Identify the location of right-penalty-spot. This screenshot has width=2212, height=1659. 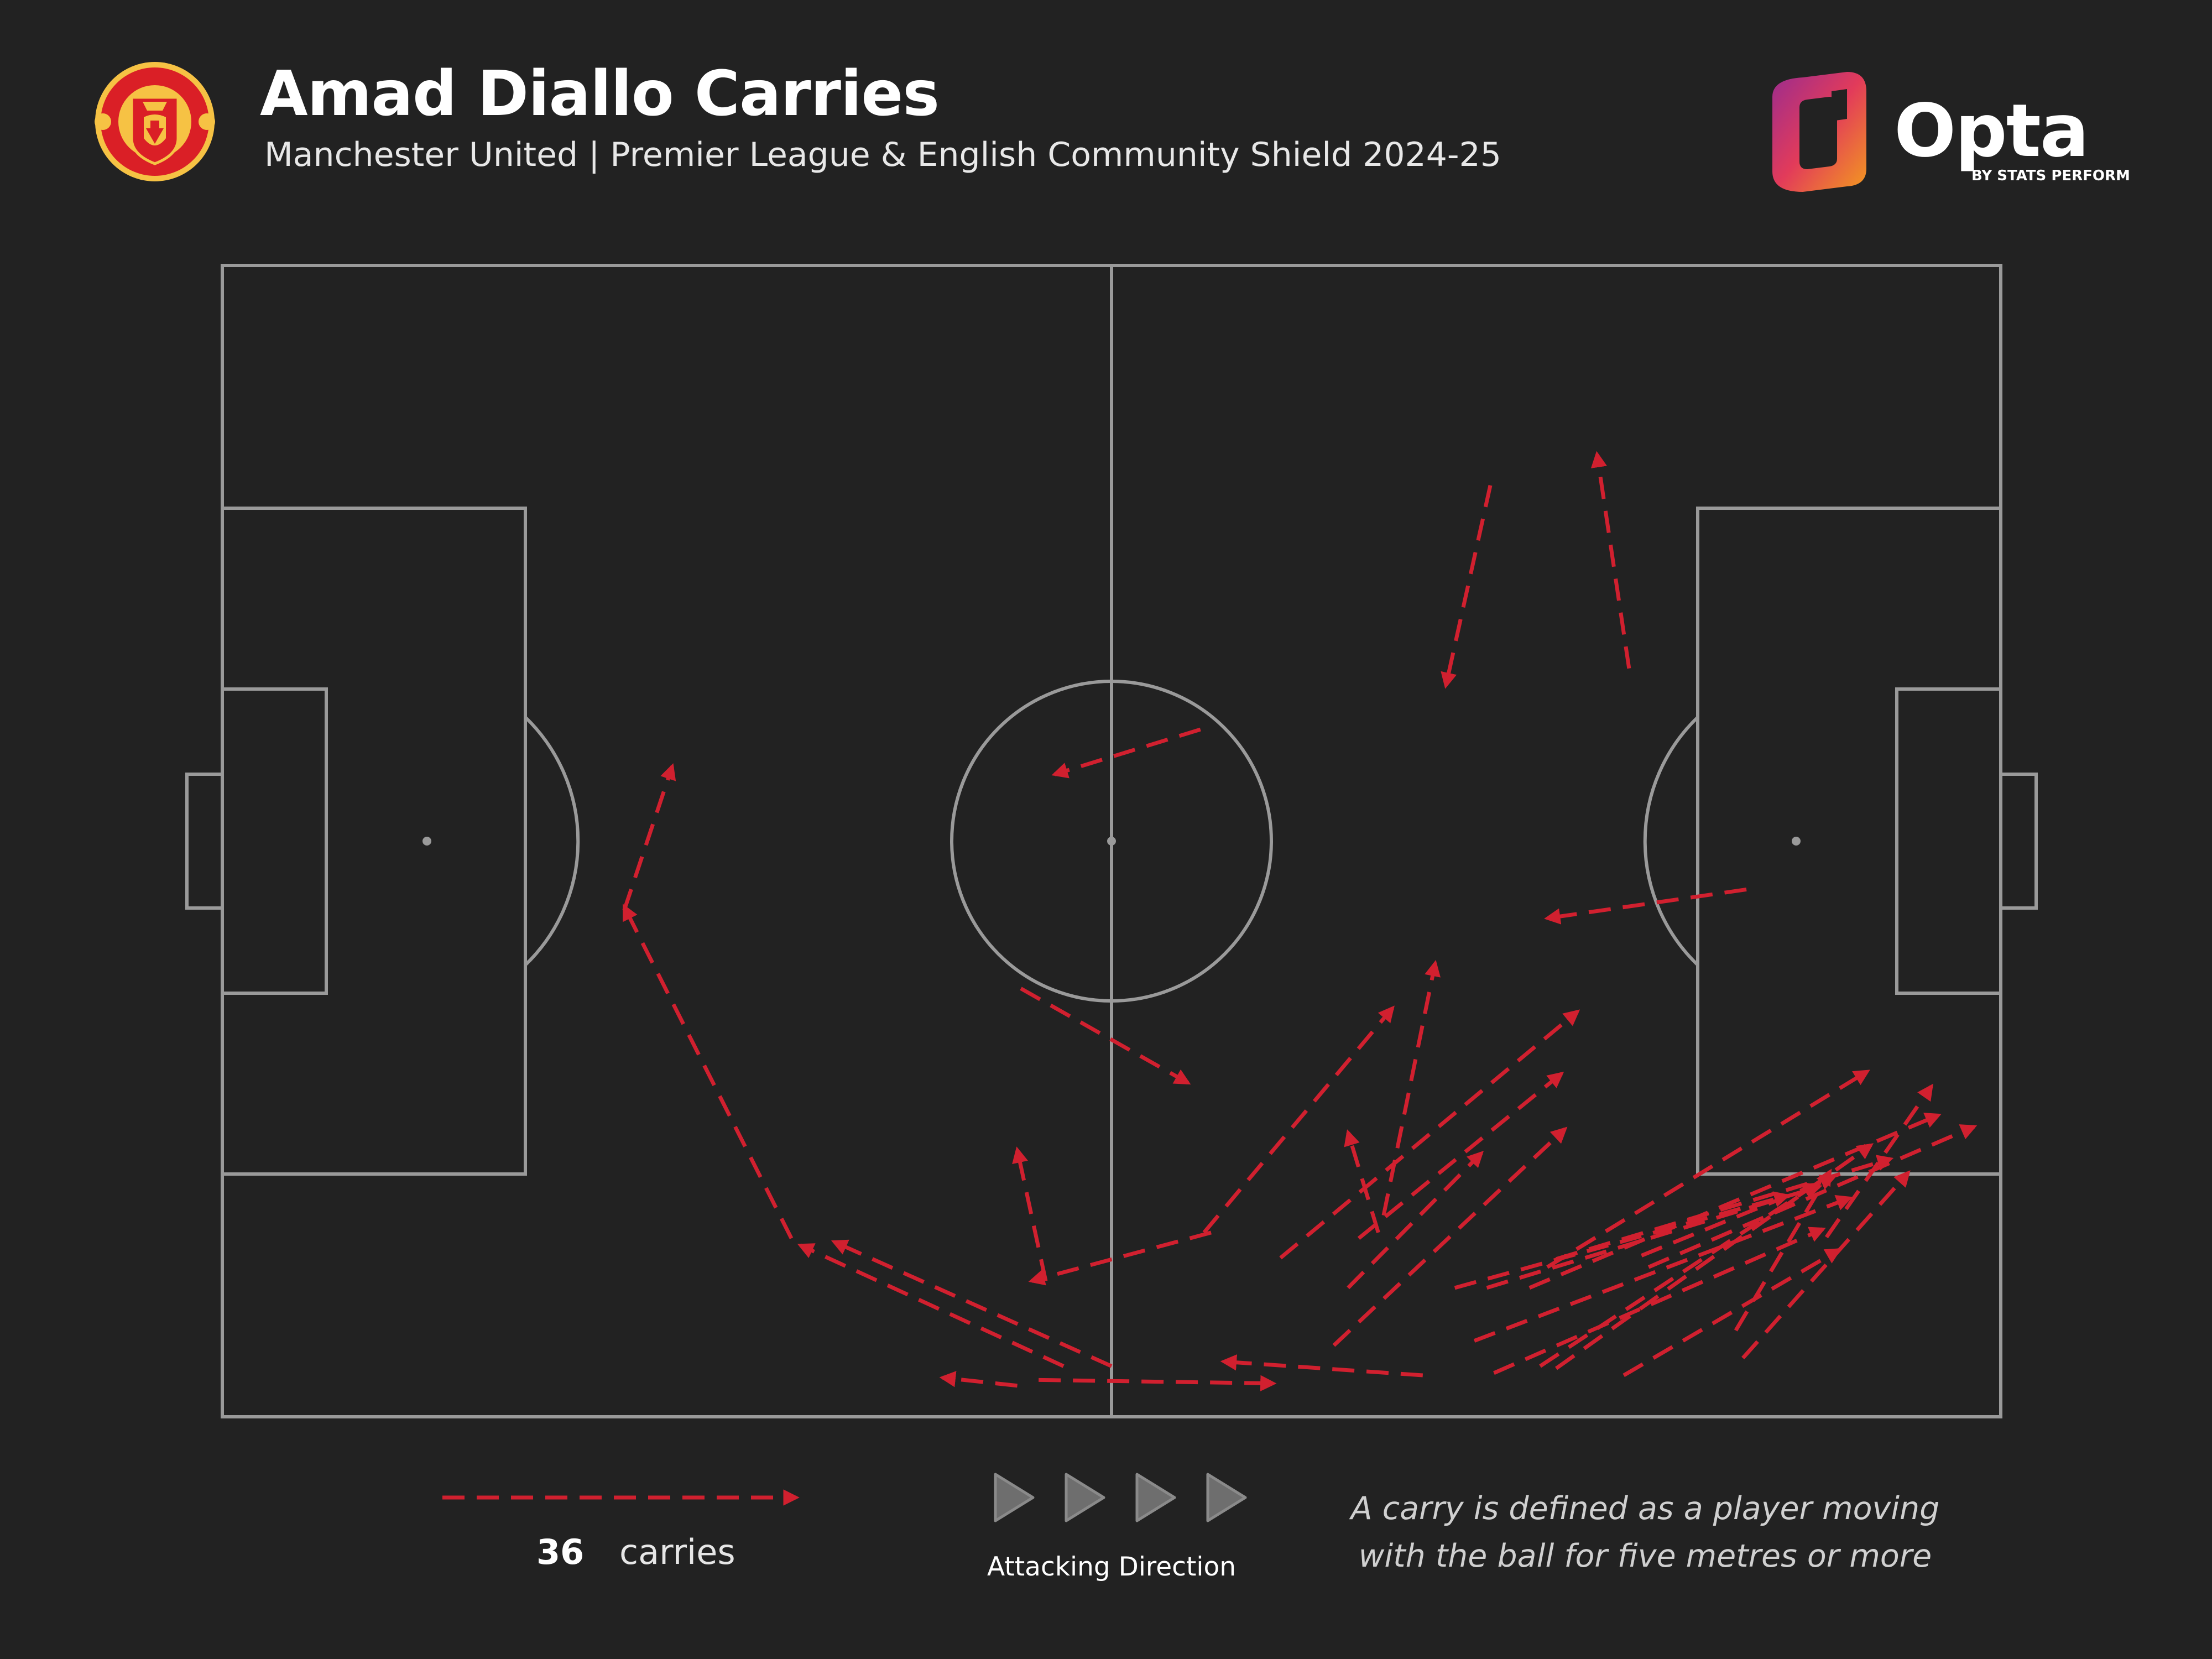
(1797, 842).